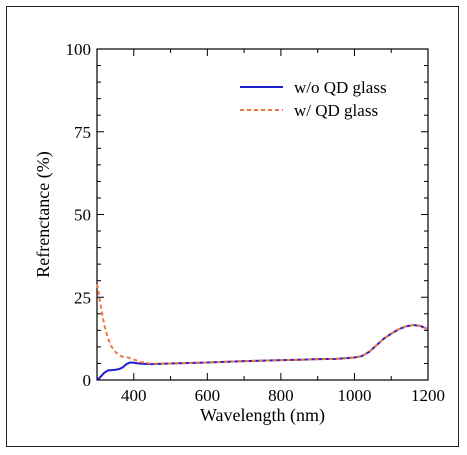  What do you see at coordinates (82, 297) in the screenshot?
I see `y-tick-label: 25` at bounding box center [82, 297].